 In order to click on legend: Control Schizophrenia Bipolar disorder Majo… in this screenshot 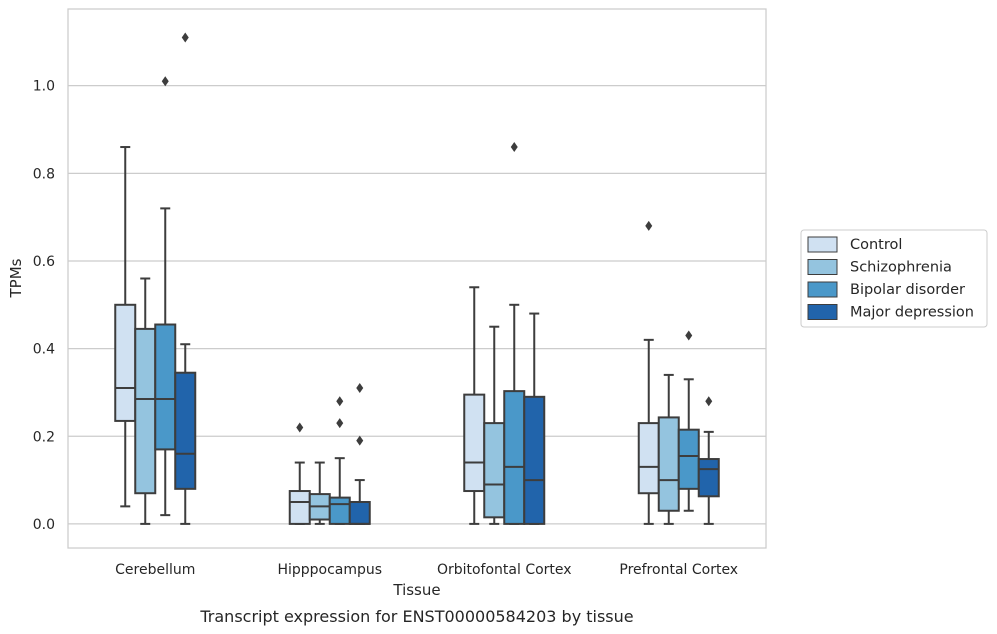, I will do `click(894, 278)`.